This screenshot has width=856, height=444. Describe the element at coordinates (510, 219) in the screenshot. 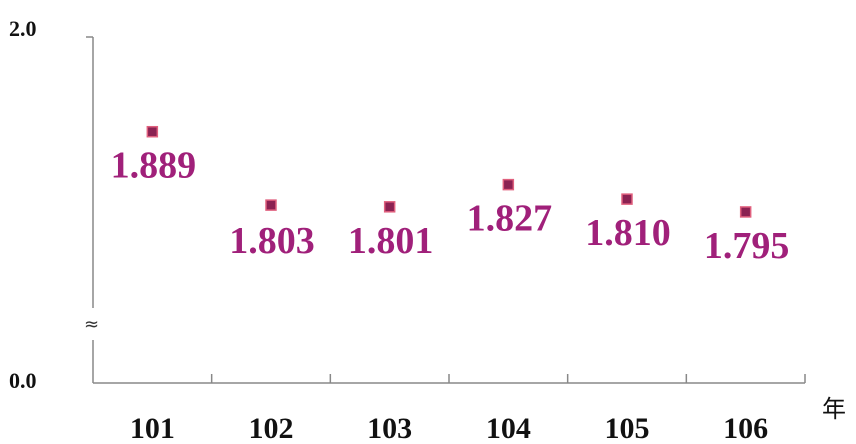

I see `data-label: 1.827` at that location.